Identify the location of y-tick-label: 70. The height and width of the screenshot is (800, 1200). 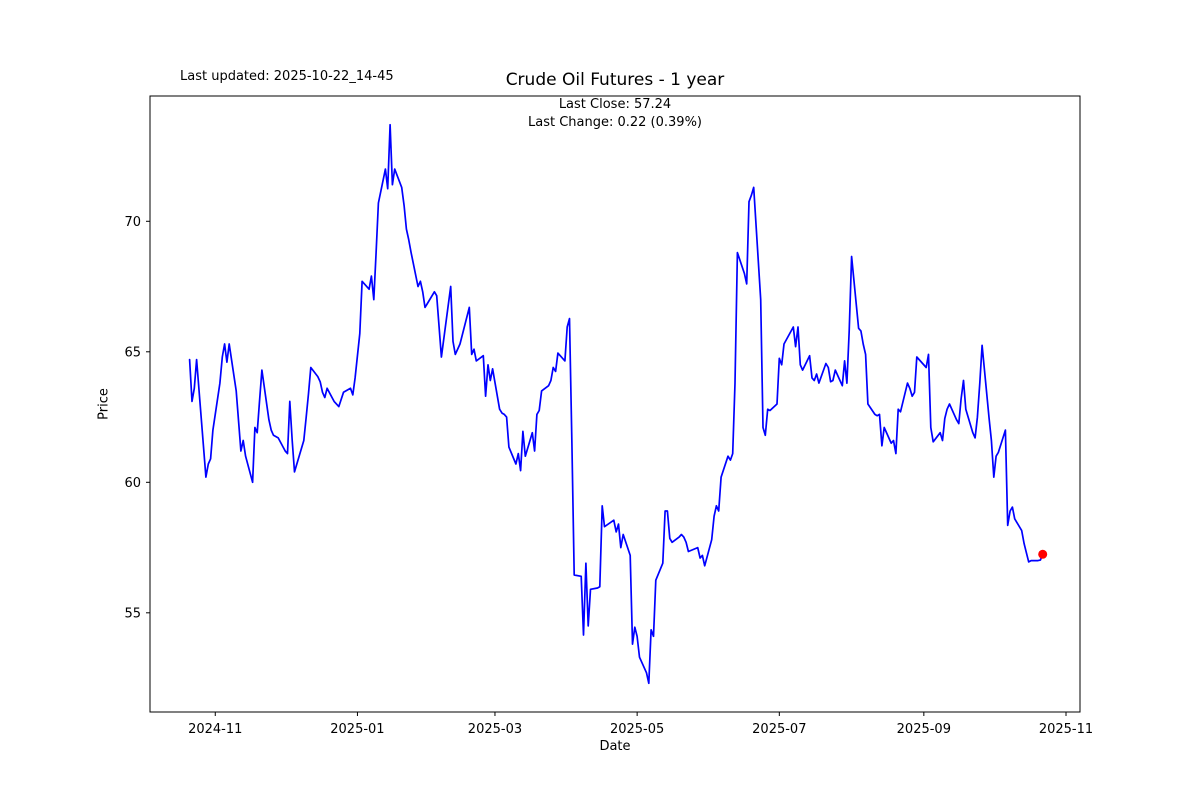
(132, 222).